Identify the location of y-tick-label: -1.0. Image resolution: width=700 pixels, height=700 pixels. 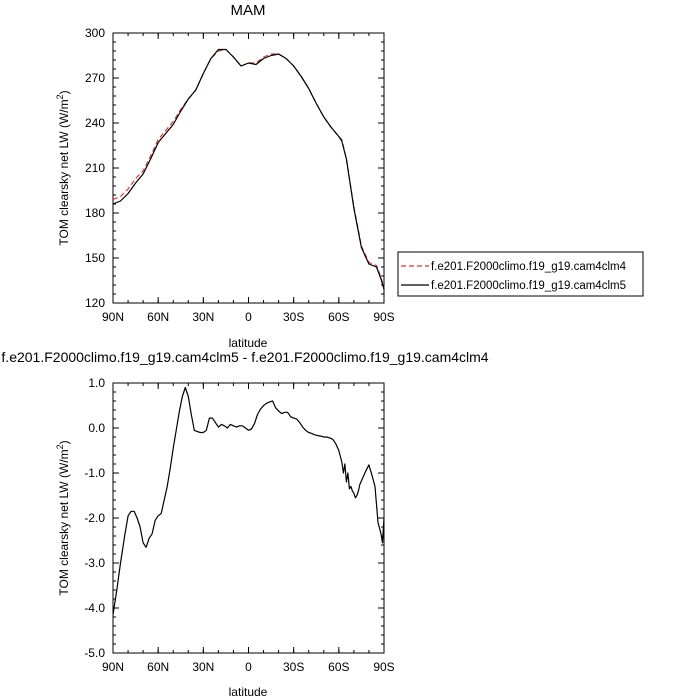
(94, 473).